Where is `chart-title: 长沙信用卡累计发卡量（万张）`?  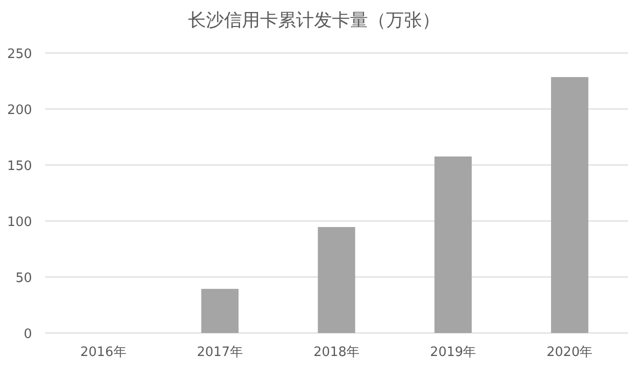 chart-title: 长沙信用卡累计发卡量（万张） is located at coordinates (314, 20).